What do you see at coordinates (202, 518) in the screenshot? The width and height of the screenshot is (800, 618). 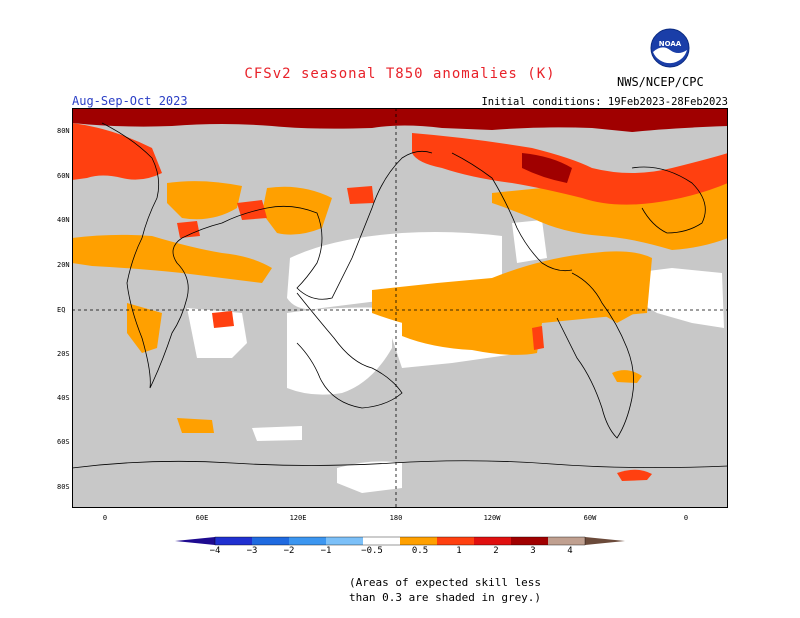 I see `lon-label: 60E` at bounding box center [202, 518].